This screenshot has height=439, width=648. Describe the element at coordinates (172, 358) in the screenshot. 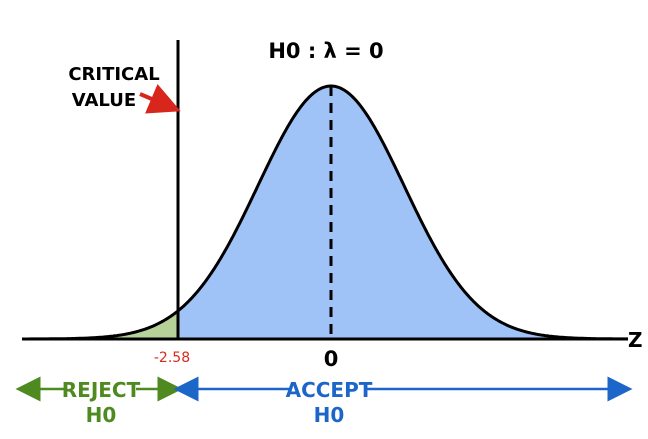

I see `critical-value-tick-label: -2.58` at that location.